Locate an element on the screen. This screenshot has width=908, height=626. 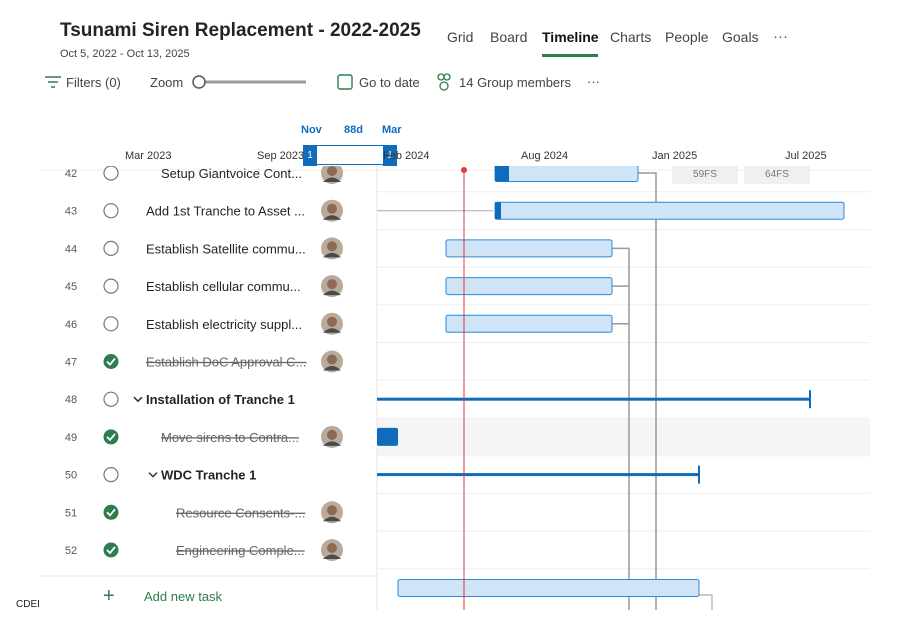
timeline-month: Feb 2024 is located at coordinates (406, 156).